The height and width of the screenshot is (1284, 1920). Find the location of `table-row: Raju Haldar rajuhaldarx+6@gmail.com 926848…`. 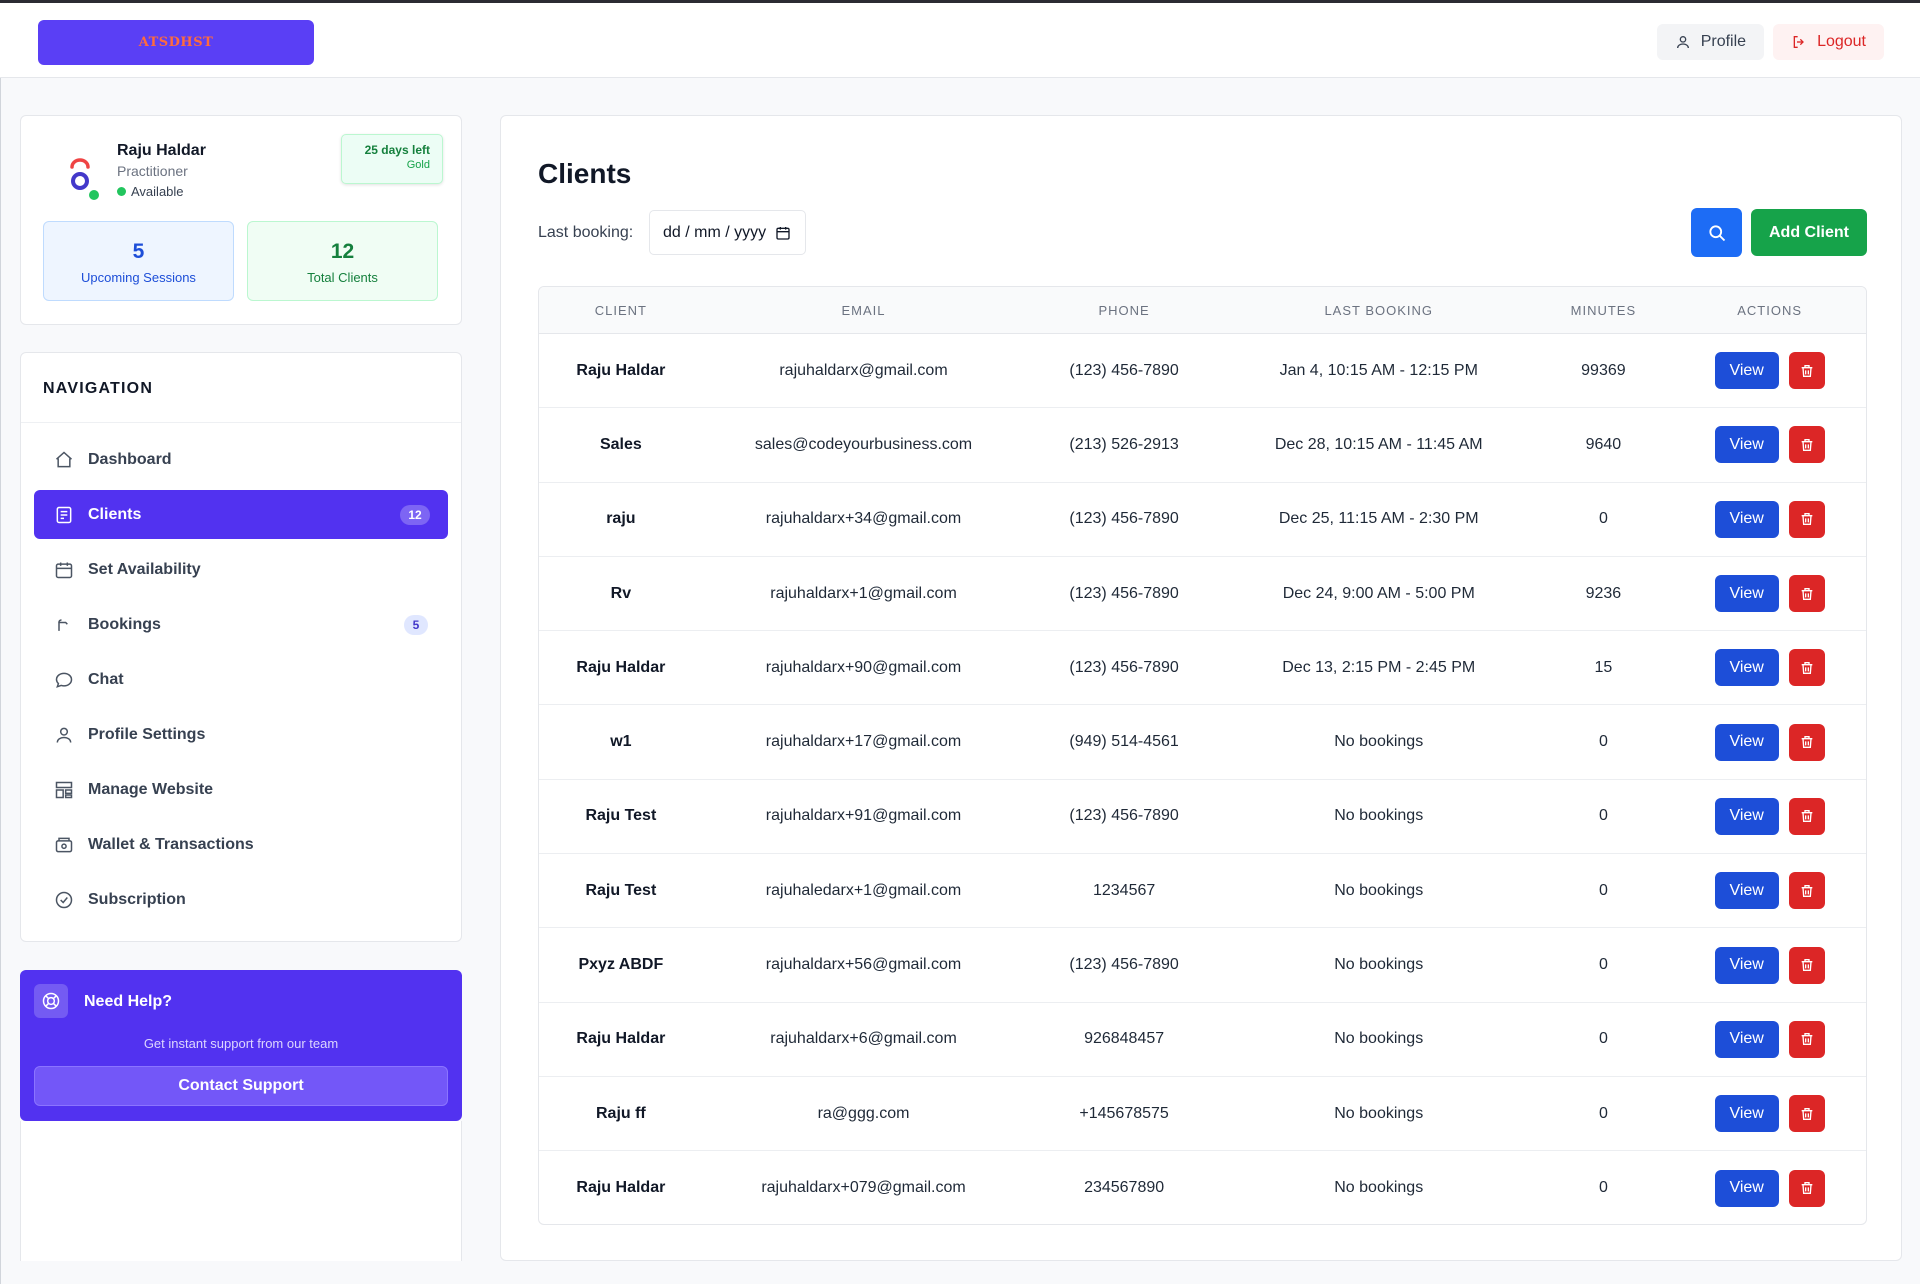

table-row: Raju Haldar rajuhaldarx+6@gmail.com 926848… is located at coordinates (1202, 1040).